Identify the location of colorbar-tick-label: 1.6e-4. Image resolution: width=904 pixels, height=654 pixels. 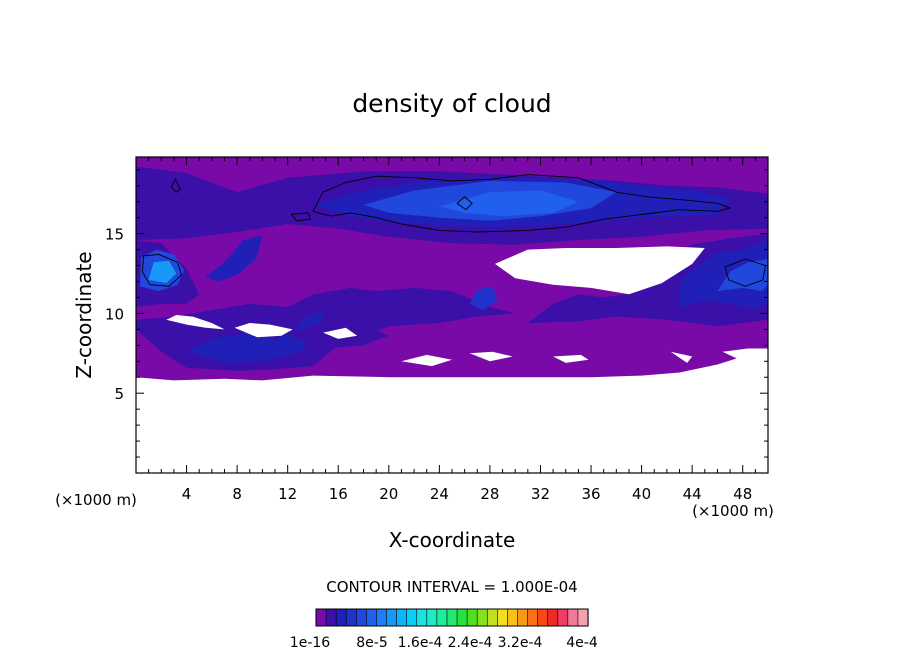
(420, 643).